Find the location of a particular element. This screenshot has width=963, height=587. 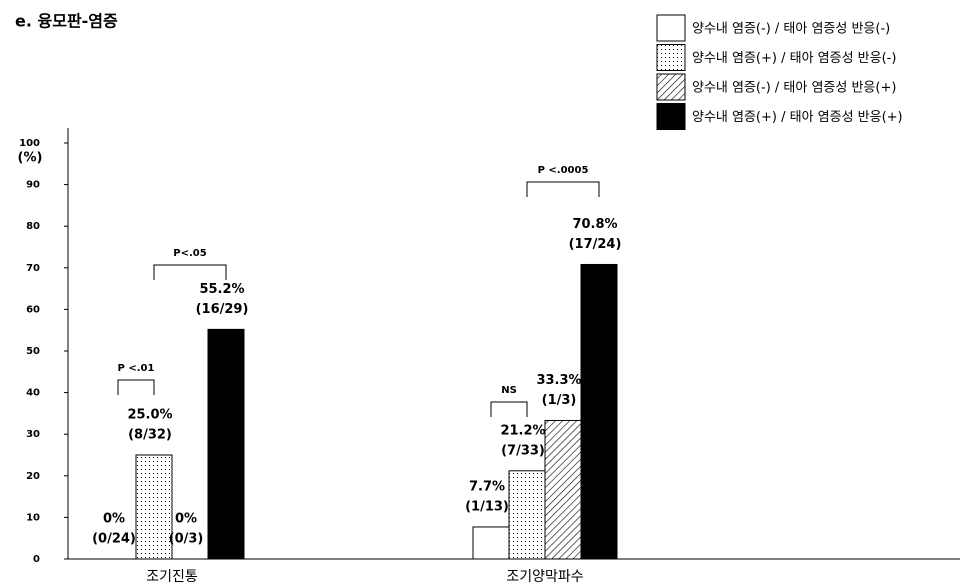

y-tick-label: 0 is located at coordinates (36, 559).